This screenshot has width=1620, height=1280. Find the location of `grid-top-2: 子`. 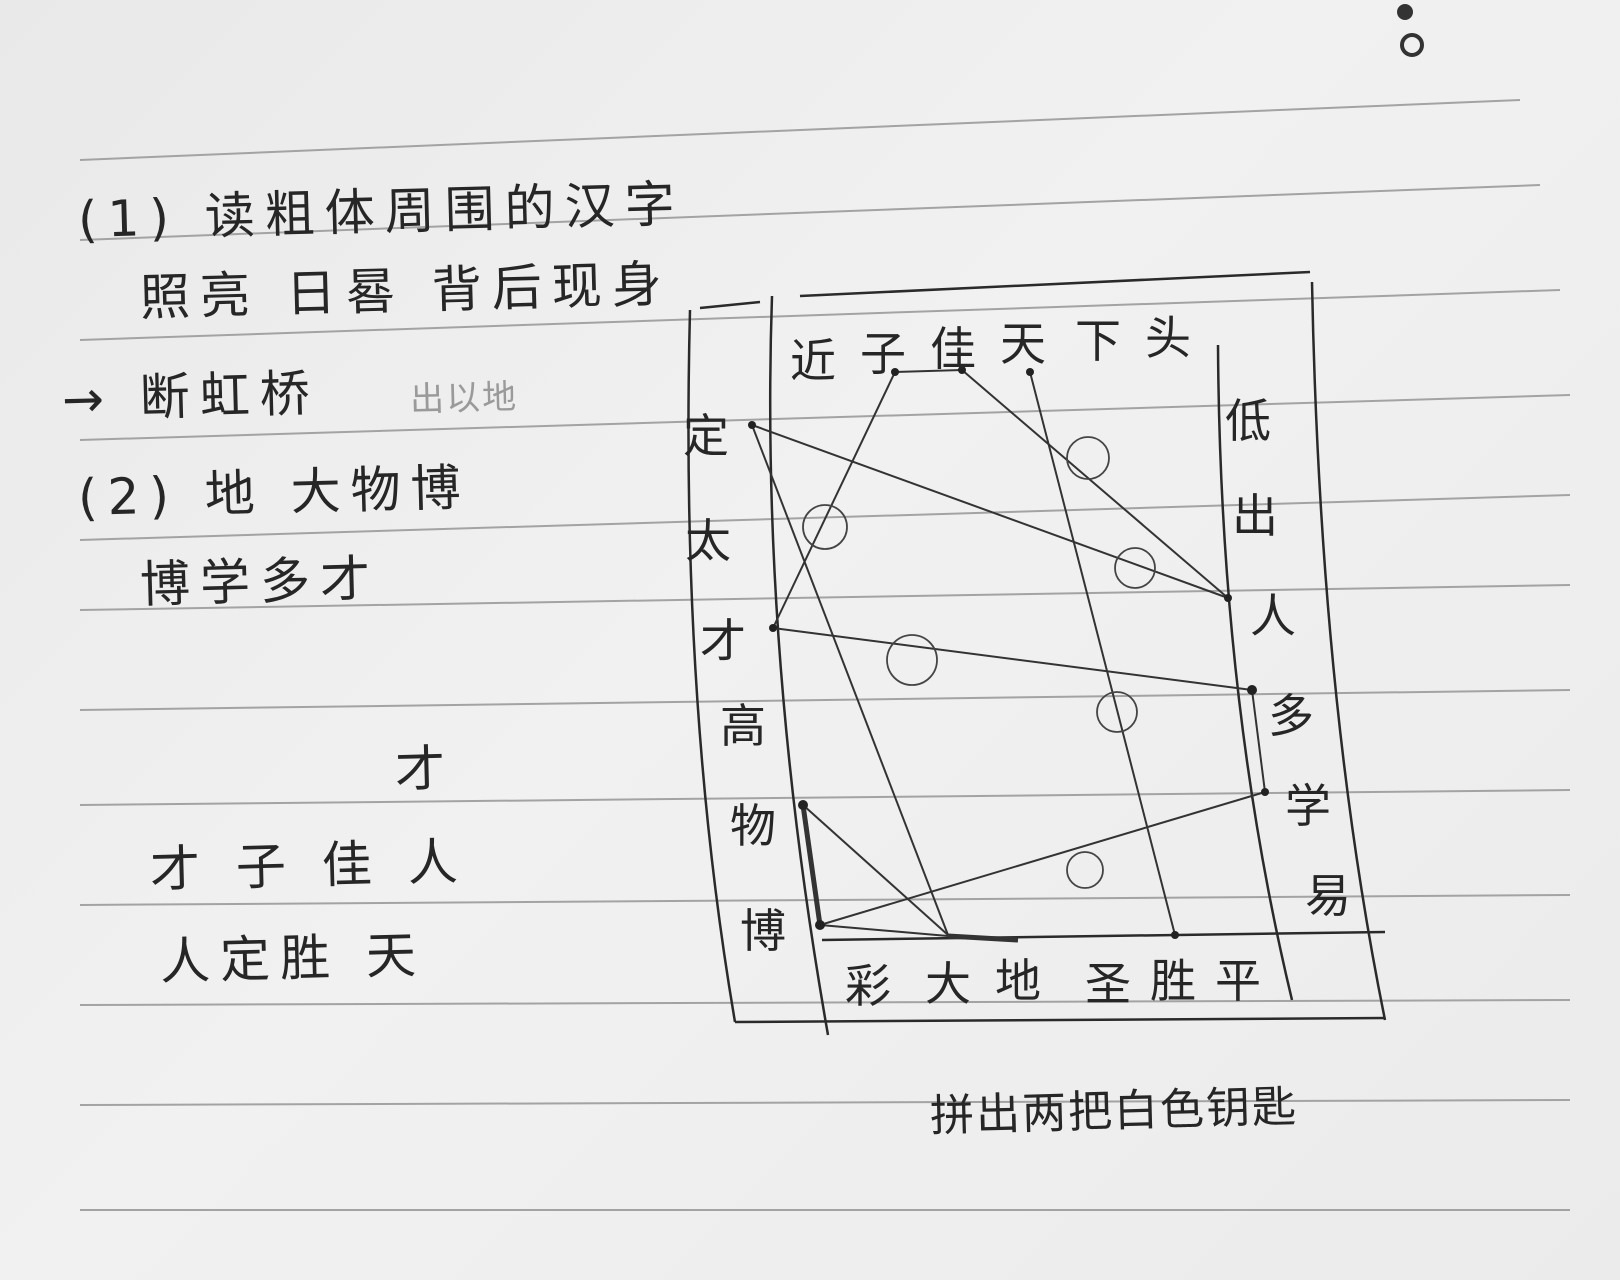

grid-top-2: 子 is located at coordinates (883, 354).